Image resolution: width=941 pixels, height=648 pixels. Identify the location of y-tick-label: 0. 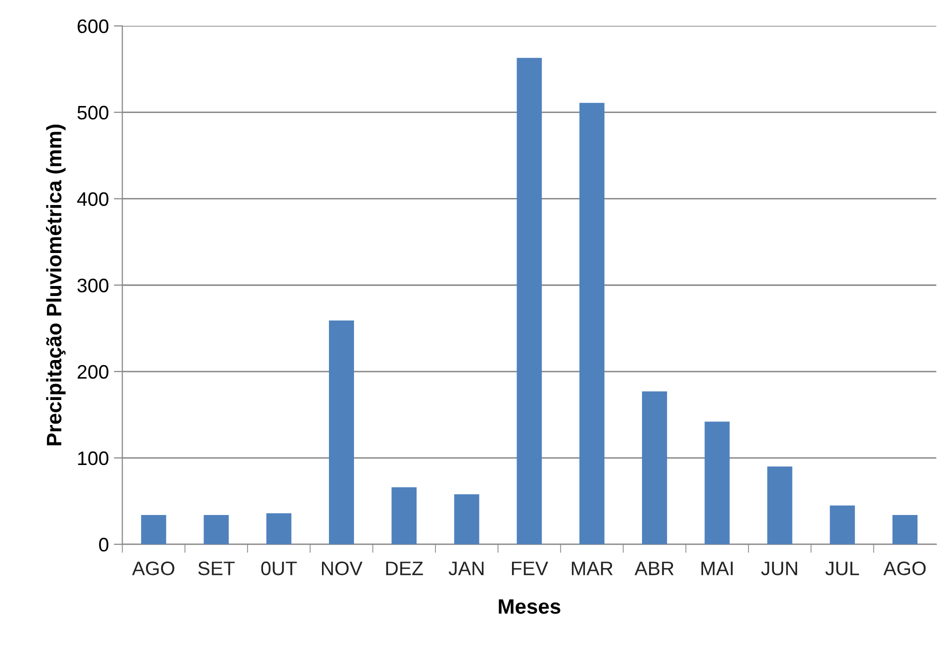
(103, 545).